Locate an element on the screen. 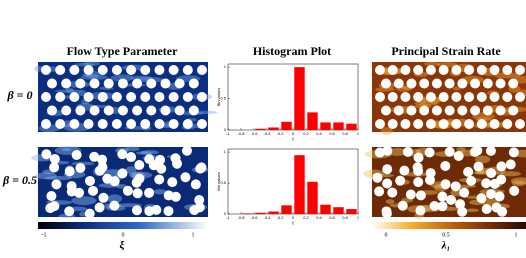 This screenshot has width=526, height=258. x-tick-label: -0.2 is located at coordinates (281, 217).